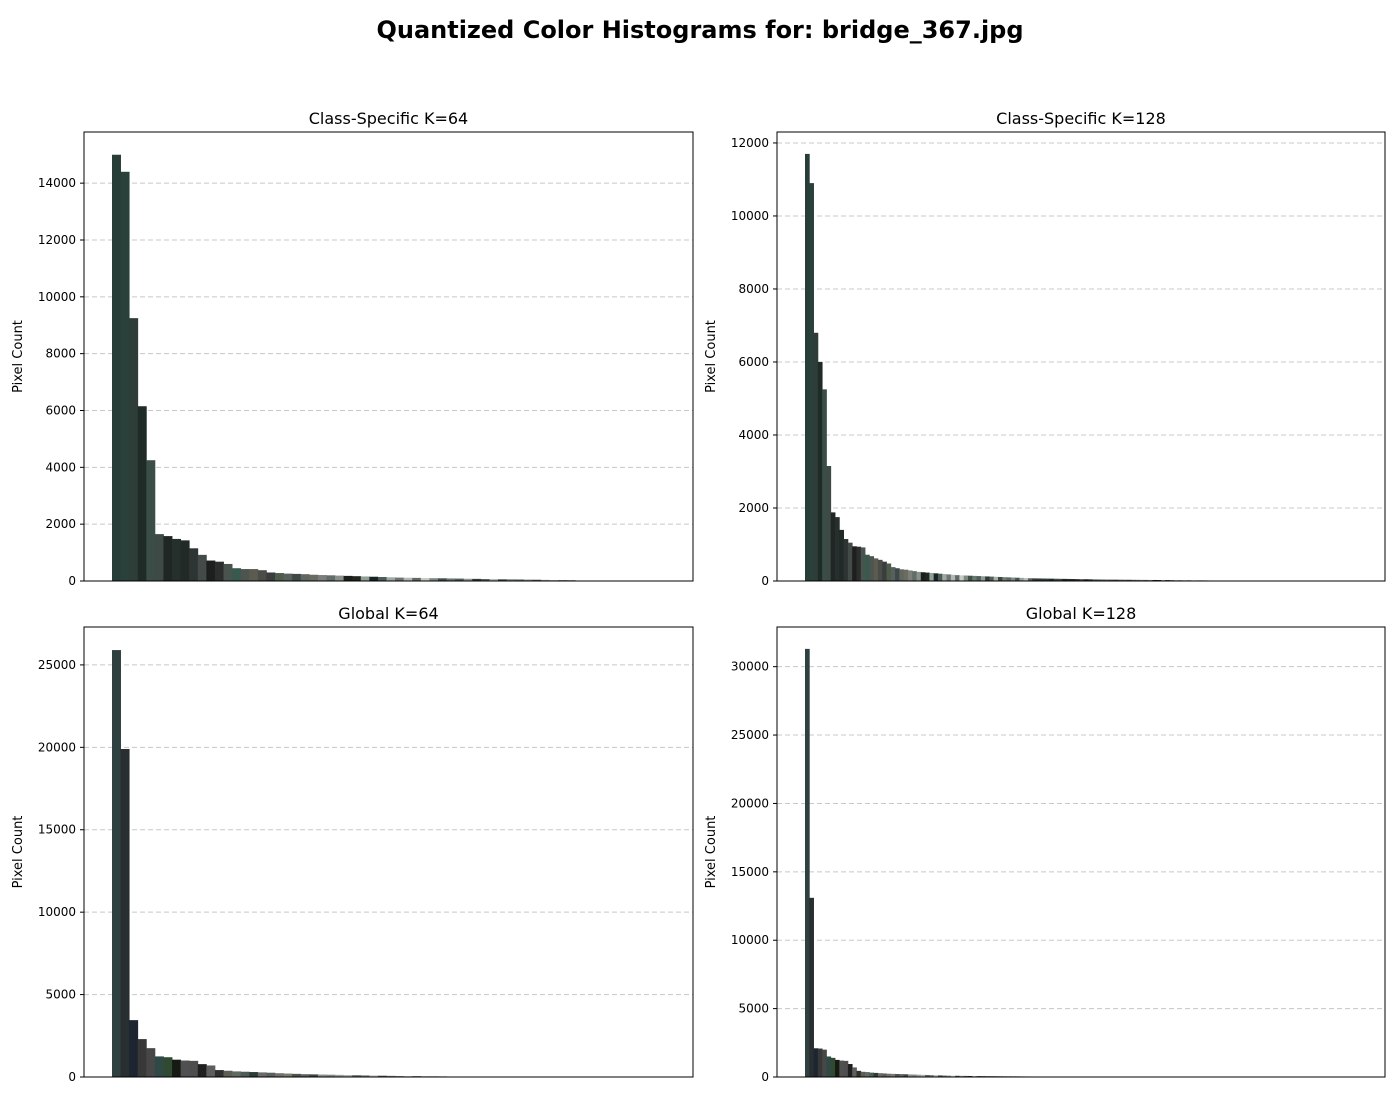  I want to click on y-tick-label: 14000, so click(57, 183).